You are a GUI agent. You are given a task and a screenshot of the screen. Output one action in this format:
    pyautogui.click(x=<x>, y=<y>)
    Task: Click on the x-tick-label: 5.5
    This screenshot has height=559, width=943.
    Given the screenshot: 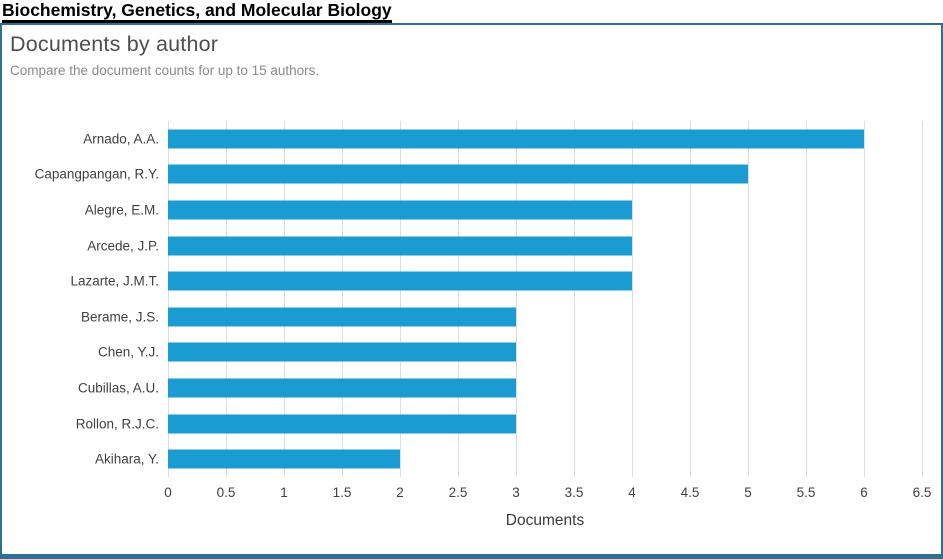 What is the action you would take?
    pyautogui.click(x=806, y=492)
    